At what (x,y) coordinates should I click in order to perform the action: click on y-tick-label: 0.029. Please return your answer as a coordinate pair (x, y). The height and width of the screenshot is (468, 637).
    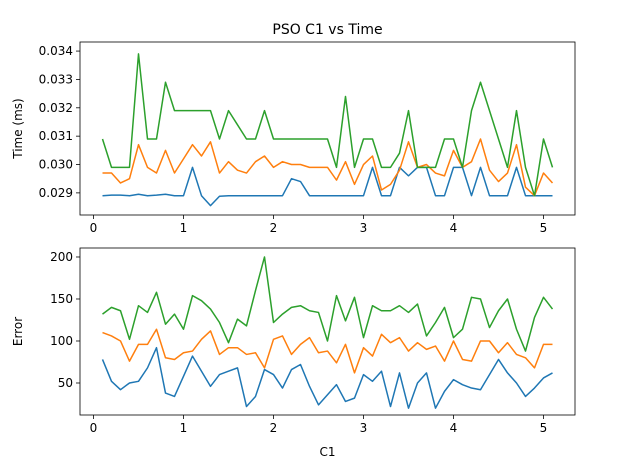
    Looking at the image, I should click on (56, 193).